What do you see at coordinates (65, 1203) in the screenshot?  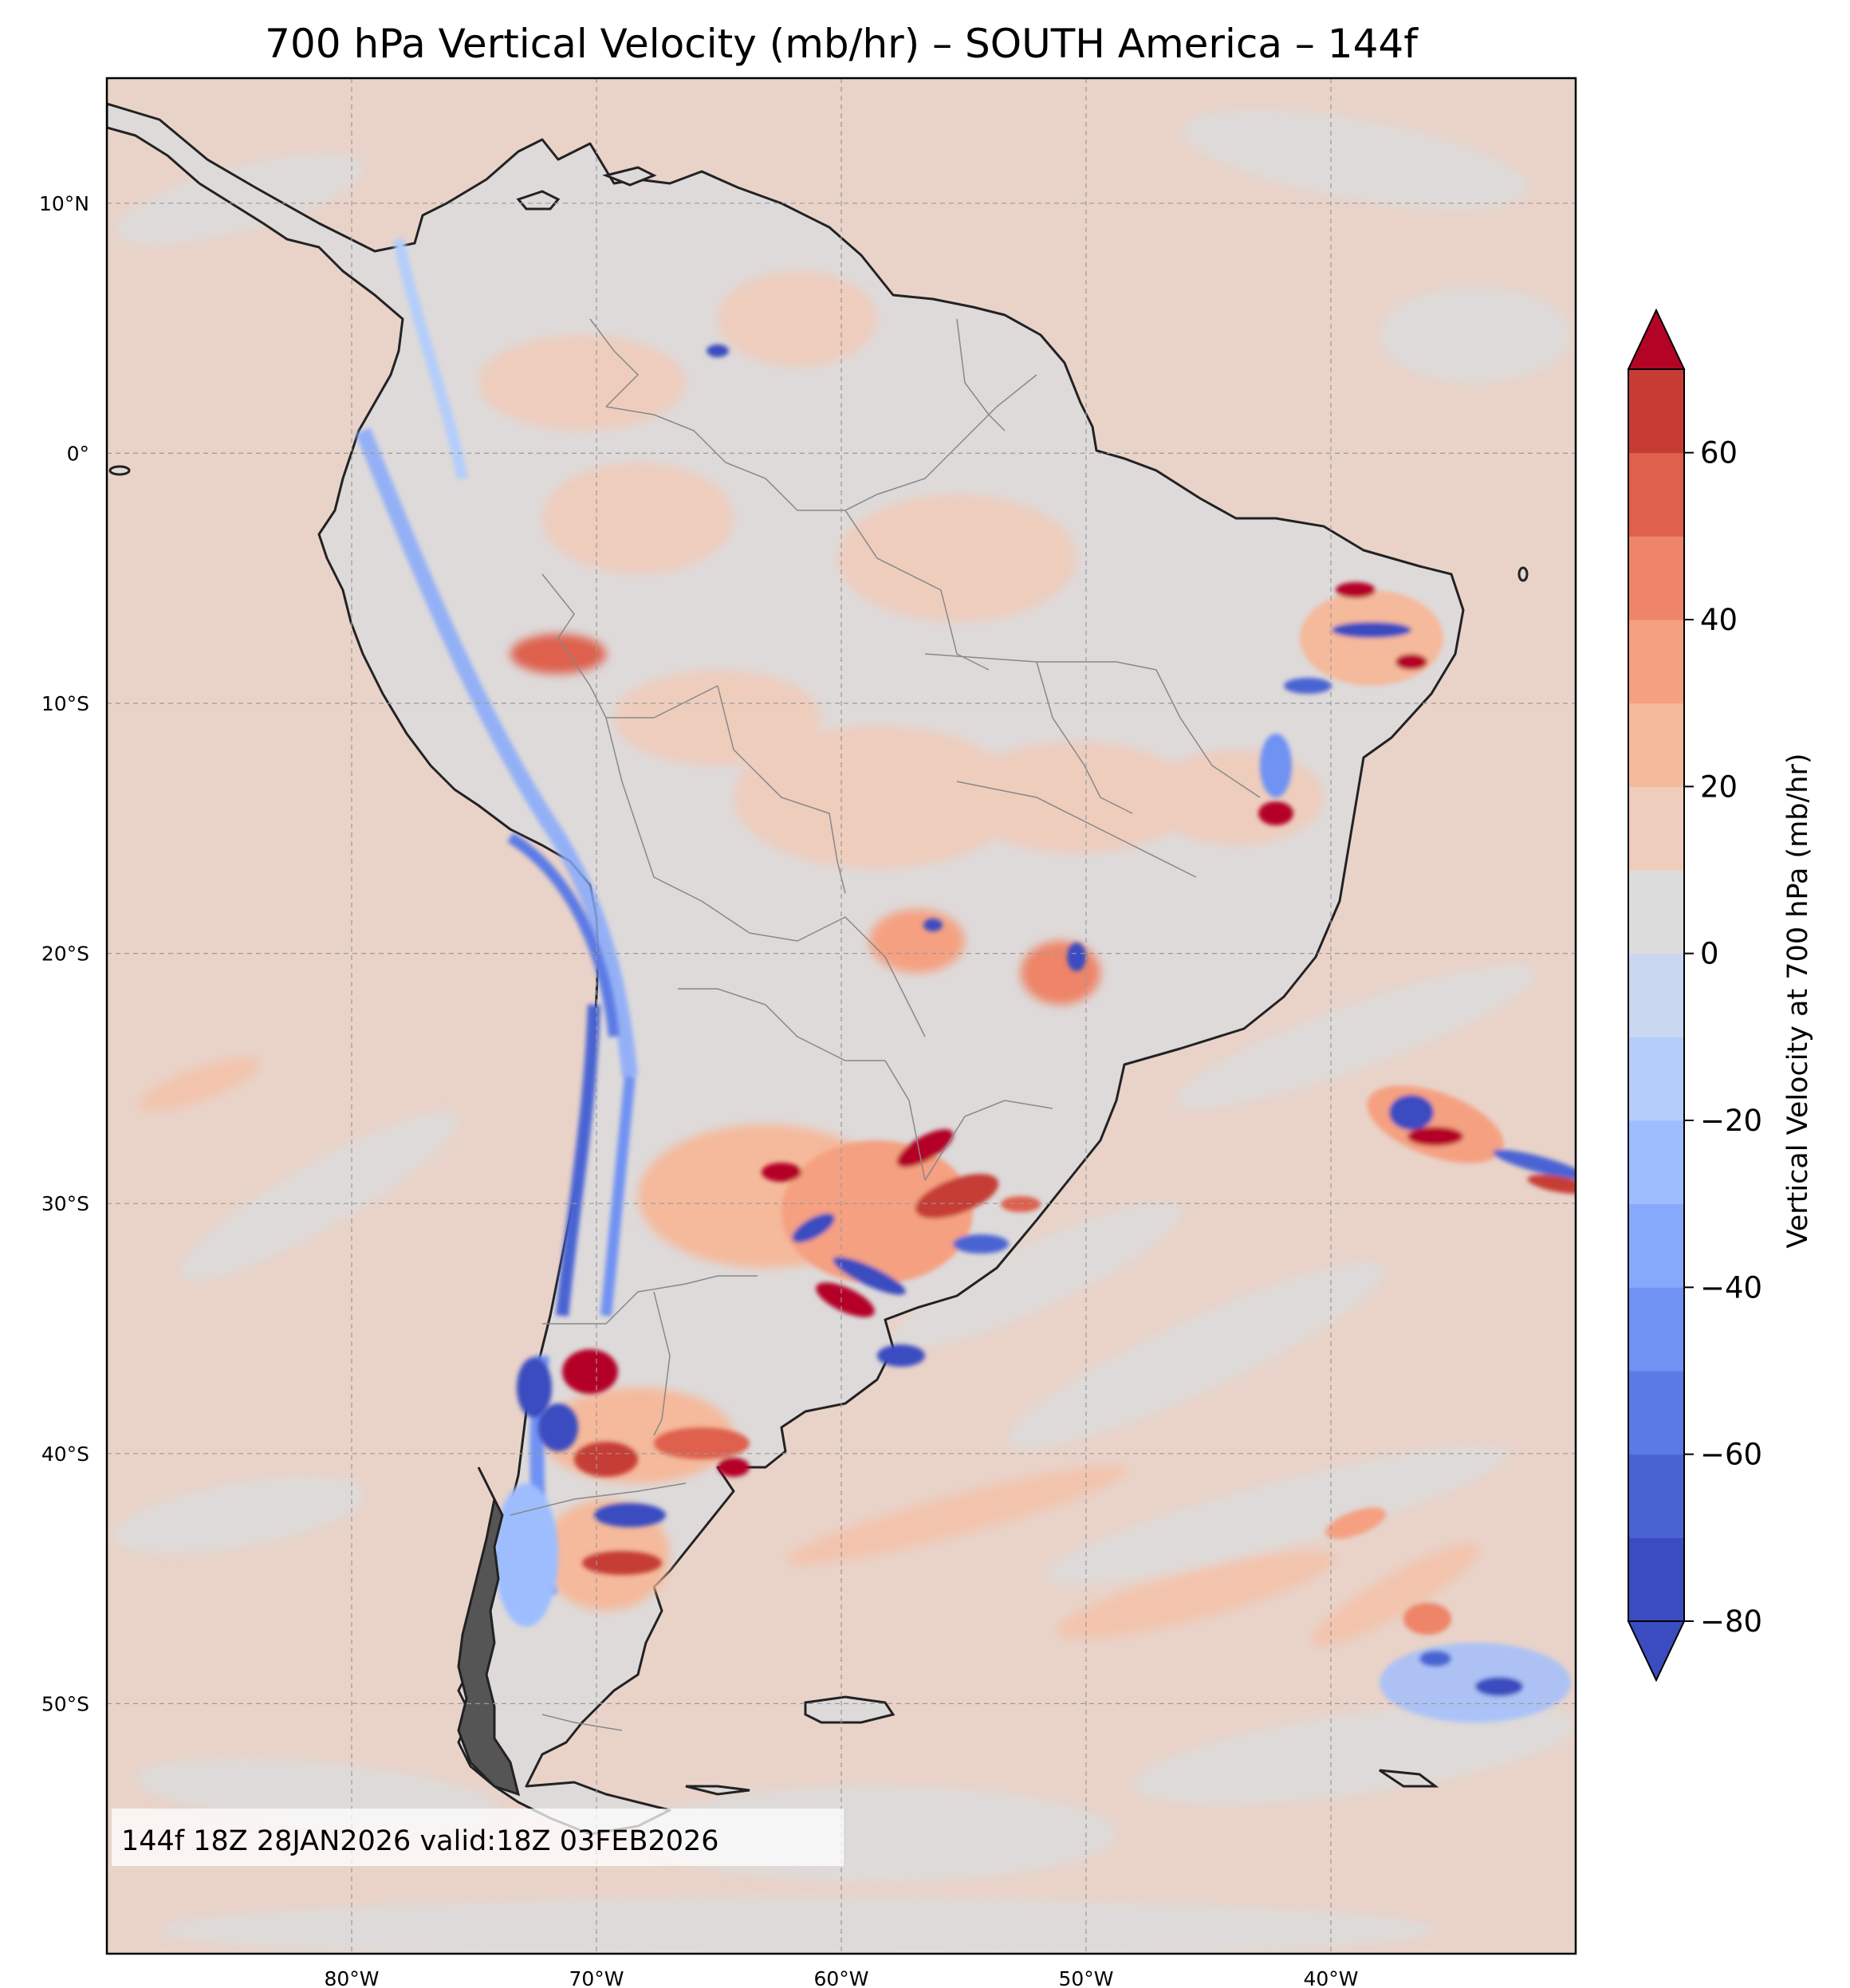 I see `lat-tick-label: 30°S` at bounding box center [65, 1203].